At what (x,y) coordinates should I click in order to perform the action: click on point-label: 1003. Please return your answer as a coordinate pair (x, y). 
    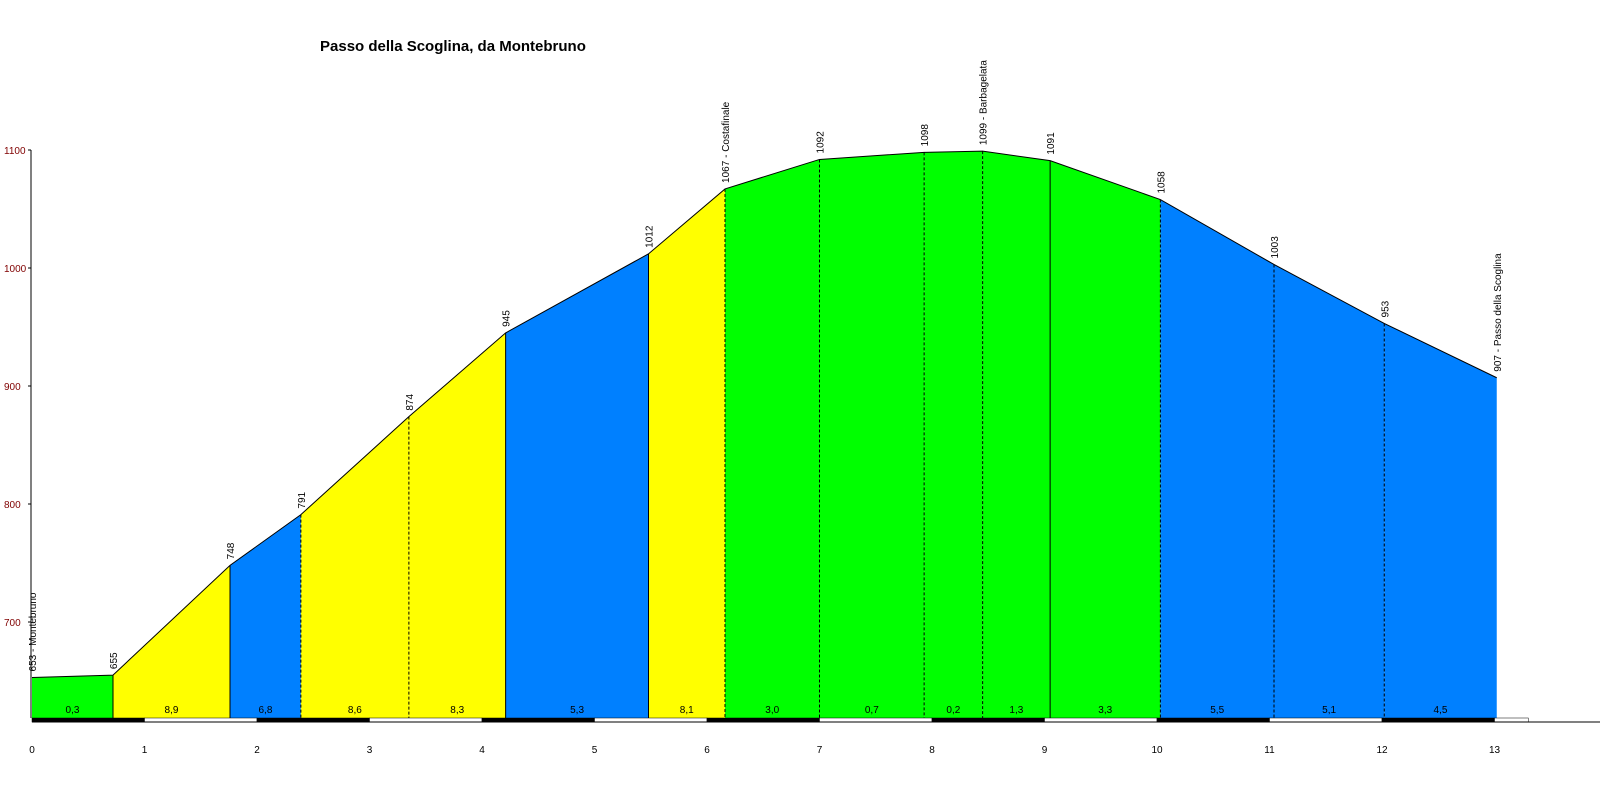
    Looking at the image, I should click on (1275, 247).